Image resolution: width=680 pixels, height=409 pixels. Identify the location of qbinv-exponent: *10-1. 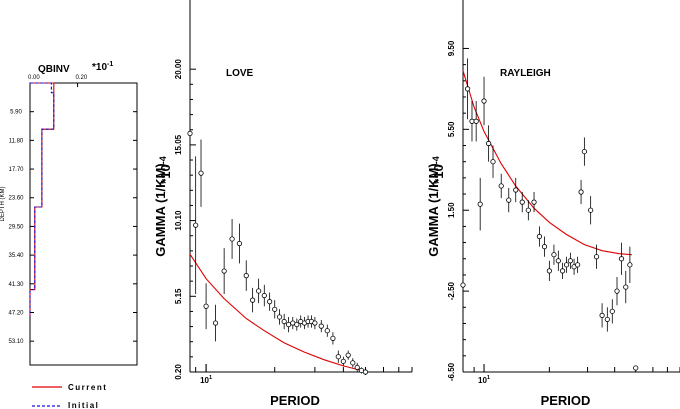
(102, 67).